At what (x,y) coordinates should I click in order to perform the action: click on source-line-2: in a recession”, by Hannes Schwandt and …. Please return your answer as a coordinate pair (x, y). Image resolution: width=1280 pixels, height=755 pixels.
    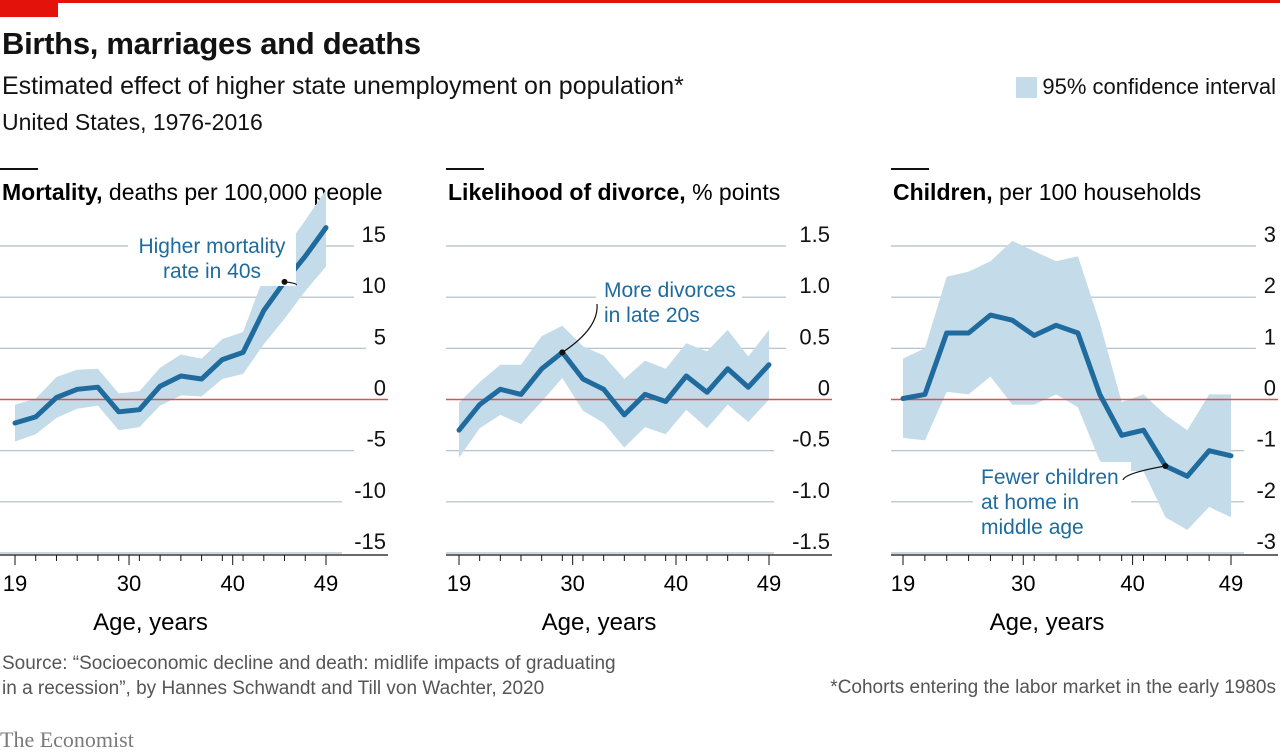
    Looking at the image, I should click on (273, 688).